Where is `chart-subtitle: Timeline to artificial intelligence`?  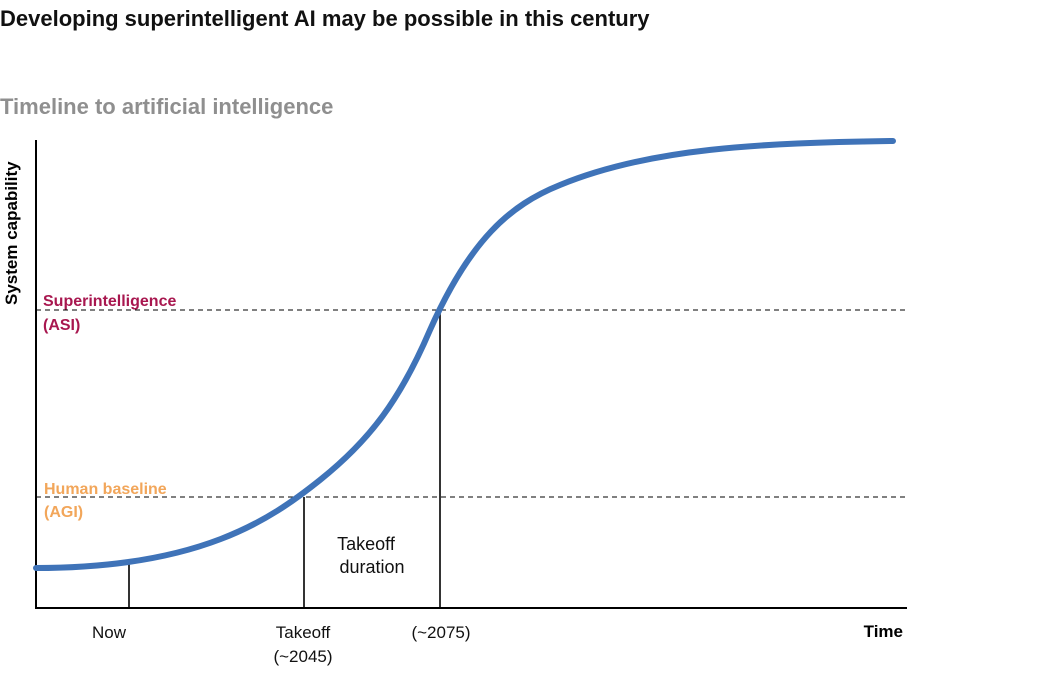 chart-subtitle: Timeline to artificial intelligence is located at coordinates (167, 106).